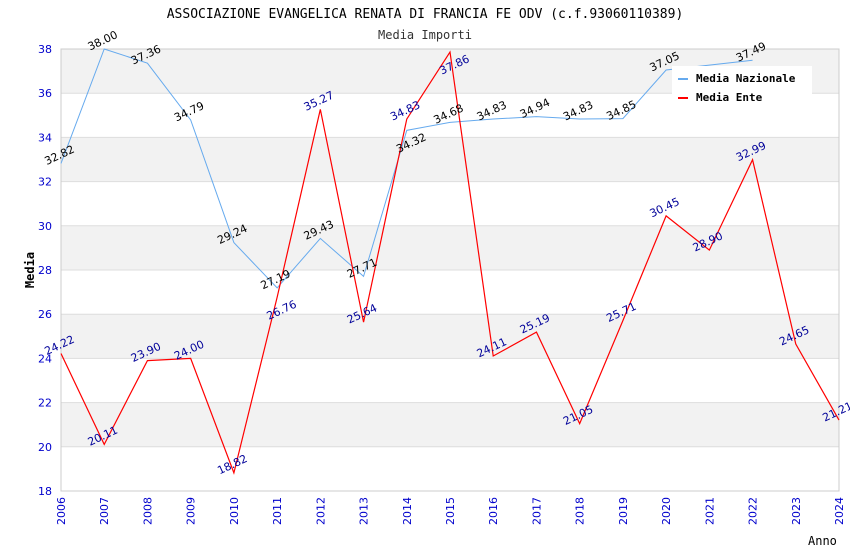 The image size is (850, 550). I want to click on x-axis-label: Anno, so click(822, 541).